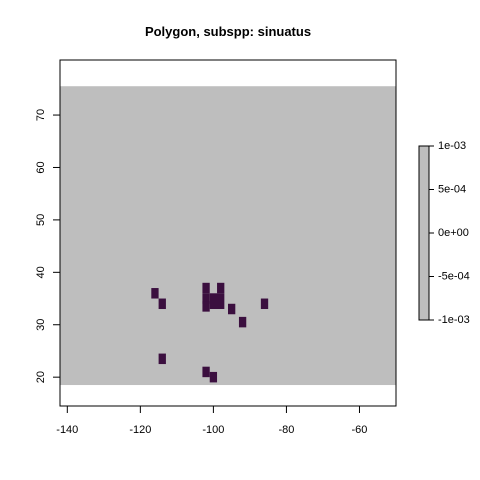  Describe the element at coordinates (41, 220) in the screenshot. I see `y-tick-label: 50` at that location.